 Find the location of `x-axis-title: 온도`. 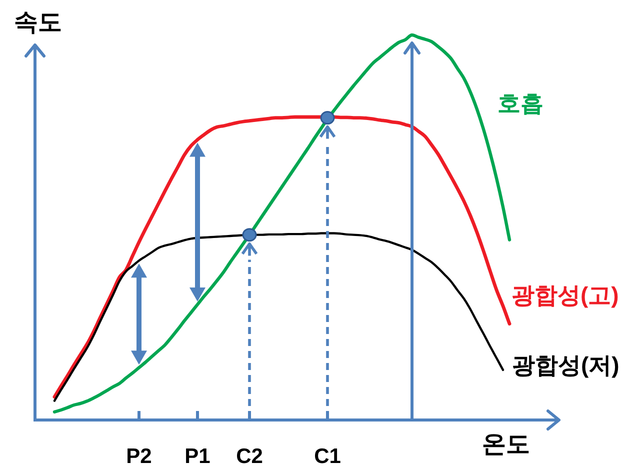

x-axis-title: 온도 is located at coordinates (506, 444).